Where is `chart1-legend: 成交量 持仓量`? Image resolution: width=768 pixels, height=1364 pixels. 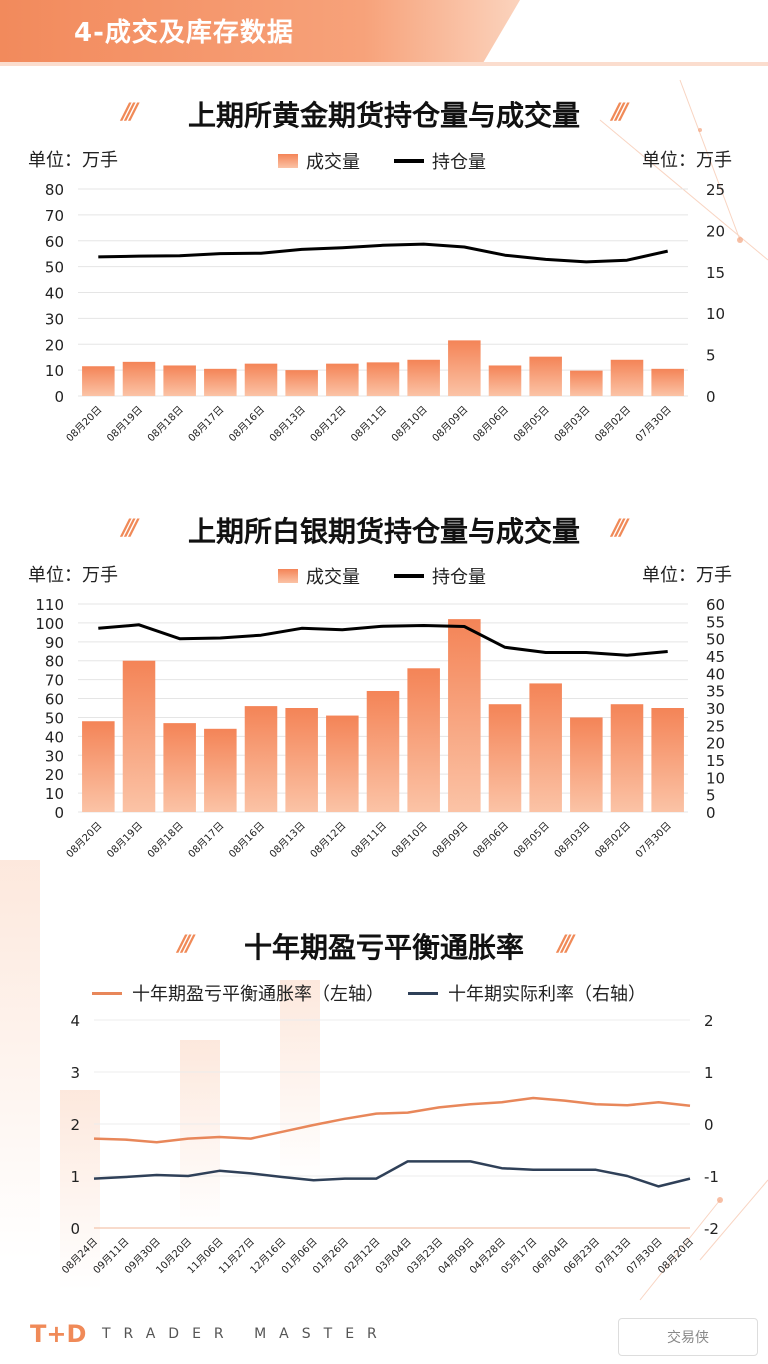 chart1-legend: 成交量 持仓量 is located at coordinates (382, 161).